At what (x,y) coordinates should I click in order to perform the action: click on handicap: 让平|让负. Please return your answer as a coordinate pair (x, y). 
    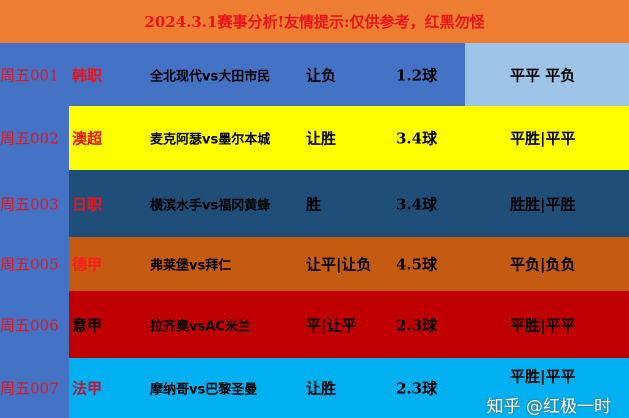
    Looking at the image, I should click on (339, 264).